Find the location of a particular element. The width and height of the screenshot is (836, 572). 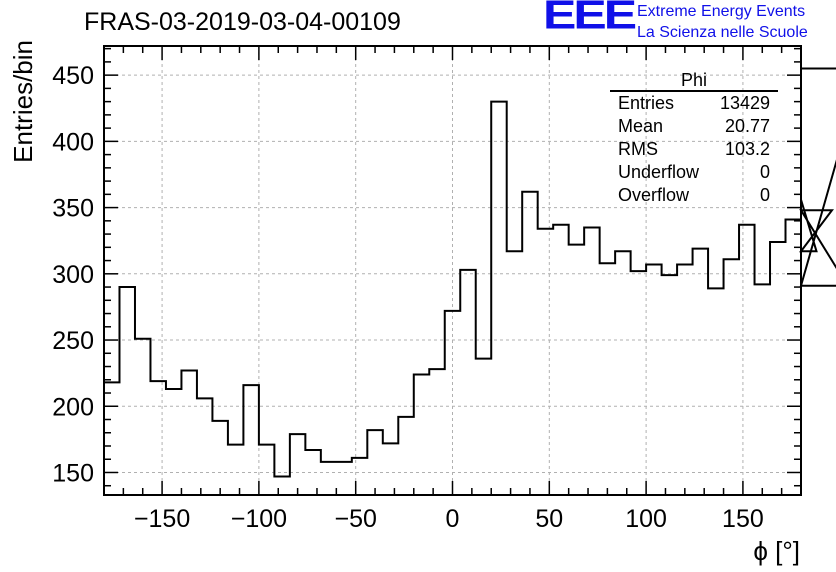

stats-value: 103.2 is located at coordinates (747, 149).